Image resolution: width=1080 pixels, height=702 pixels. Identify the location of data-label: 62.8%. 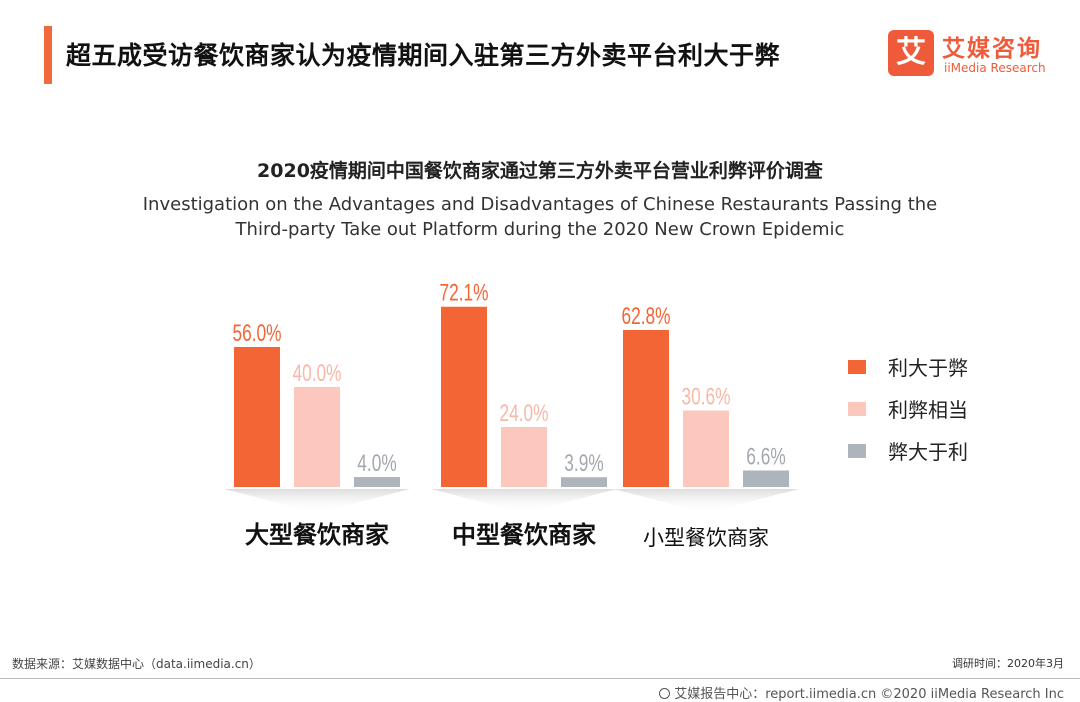
(646, 316).